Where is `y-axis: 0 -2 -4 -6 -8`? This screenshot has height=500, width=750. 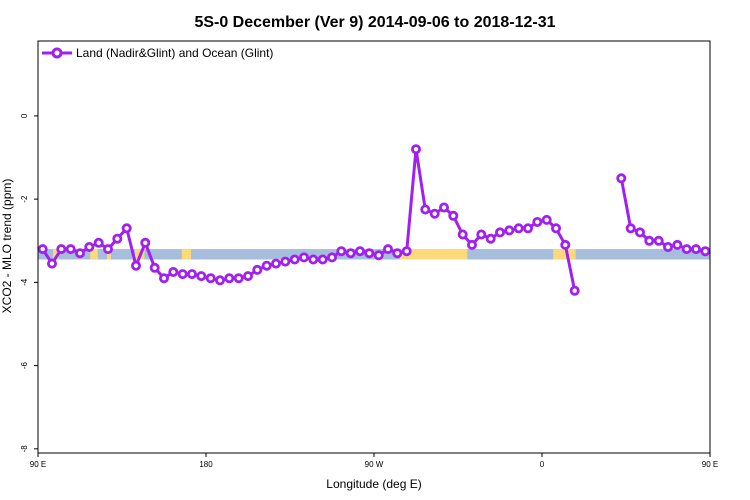
y-axis: 0 -2 -4 -6 -8 is located at coordinates (29, 282).